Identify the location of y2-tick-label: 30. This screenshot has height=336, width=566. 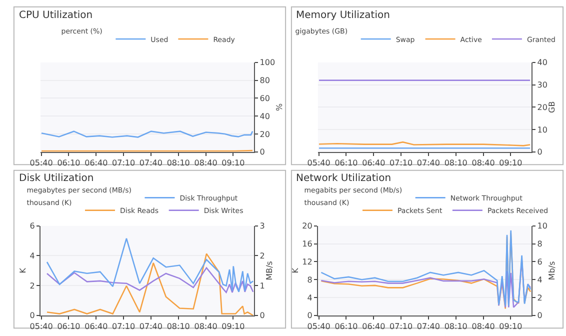
(542, 85).